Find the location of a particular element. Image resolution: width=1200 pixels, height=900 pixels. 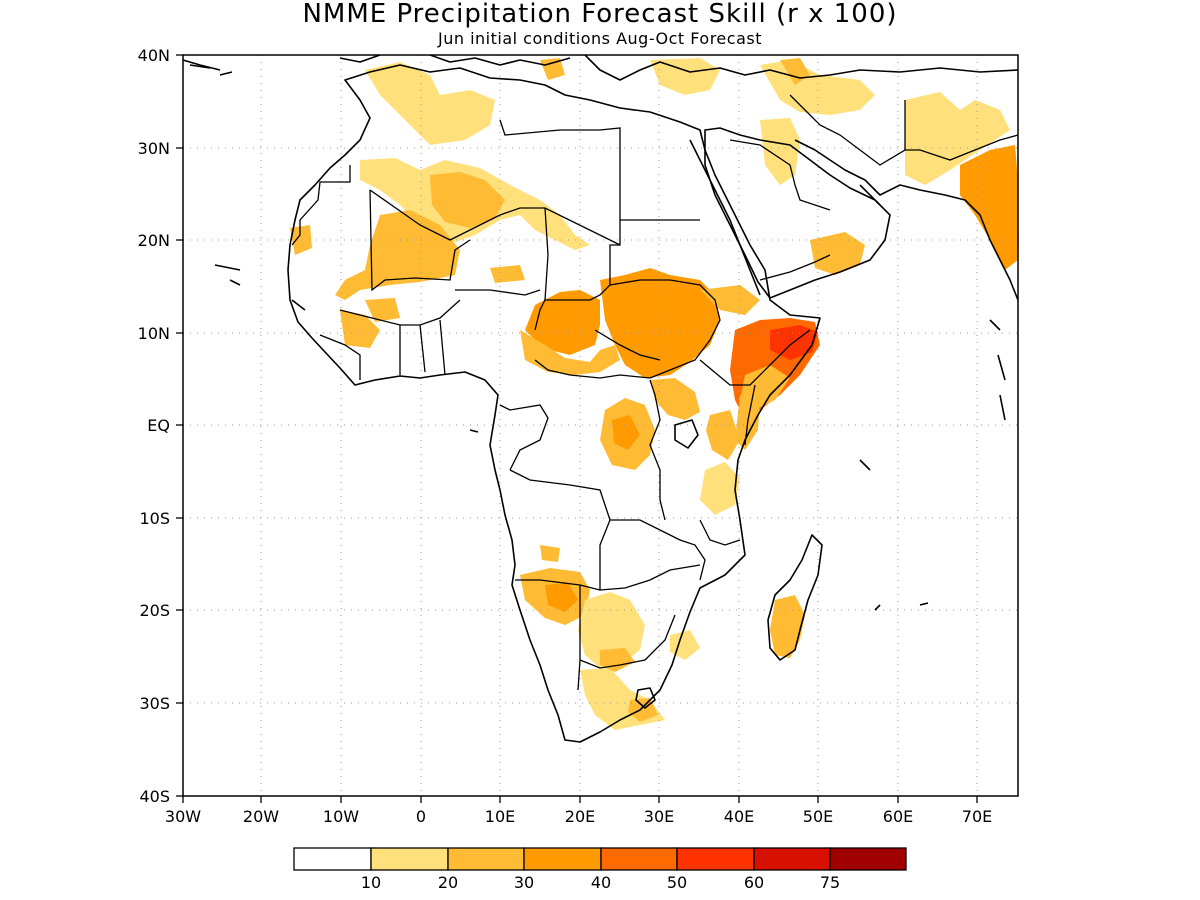

lat-tick-label: 40N is located at coordinates (154, 55).